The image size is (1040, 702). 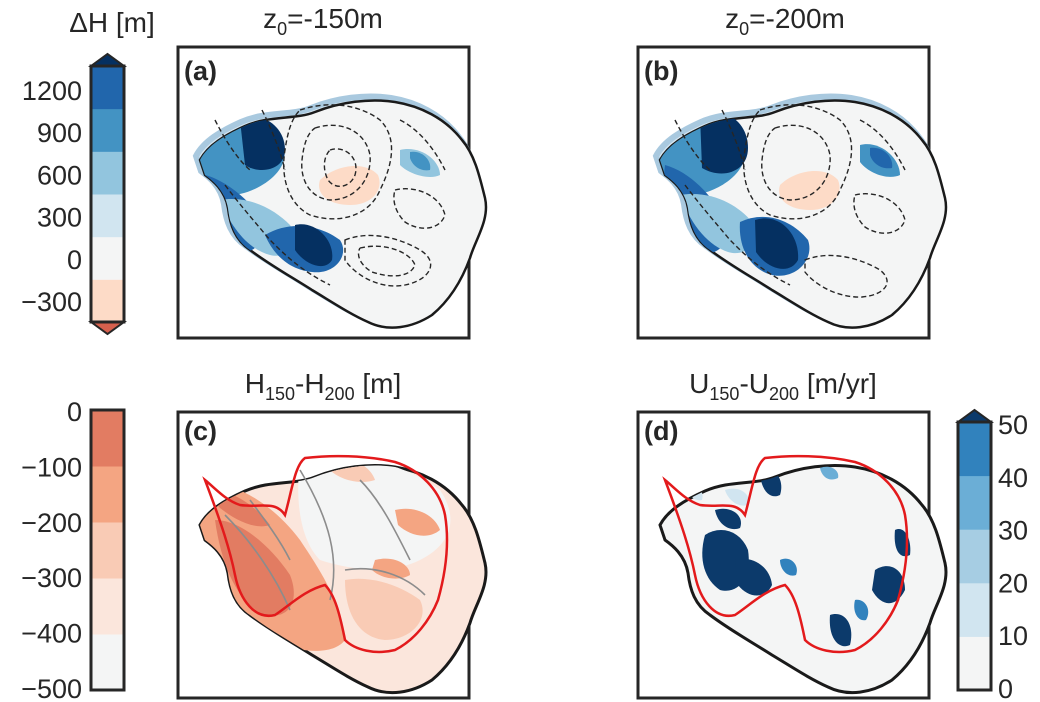 I want to click on cb-dh-frame, so click(x=107, y=194).